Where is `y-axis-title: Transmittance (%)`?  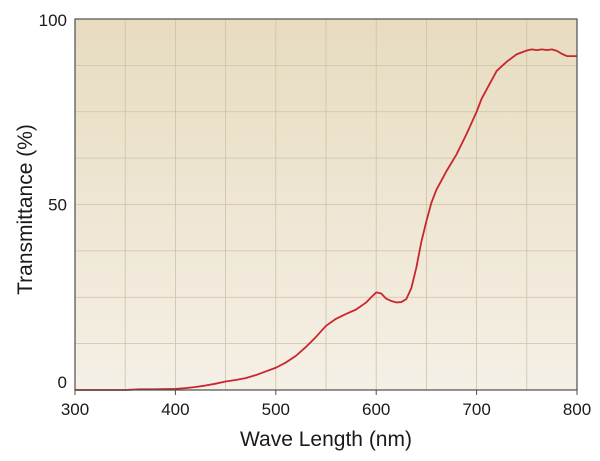
y-axis-title: Transmittance (%) is located at coordinates (25, 209).